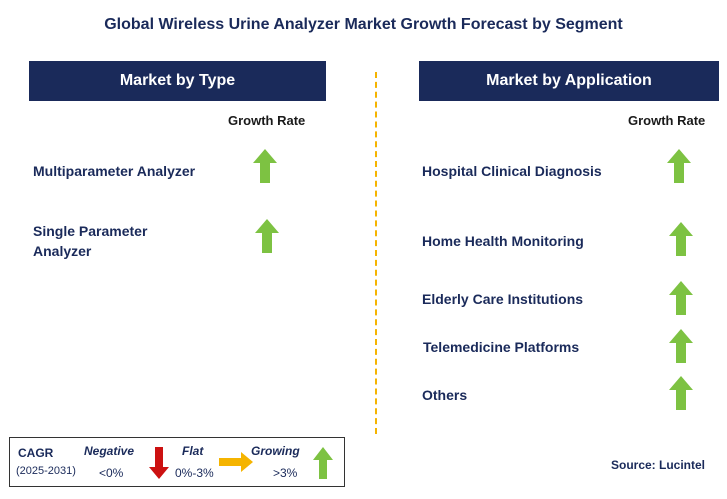 The image size is (727, 499). What do you see at coordinates (501, 347) in the screenshot?
I see `application-item-telemedicine: Telemedicine Platforms` at bounding box center [501, 347].